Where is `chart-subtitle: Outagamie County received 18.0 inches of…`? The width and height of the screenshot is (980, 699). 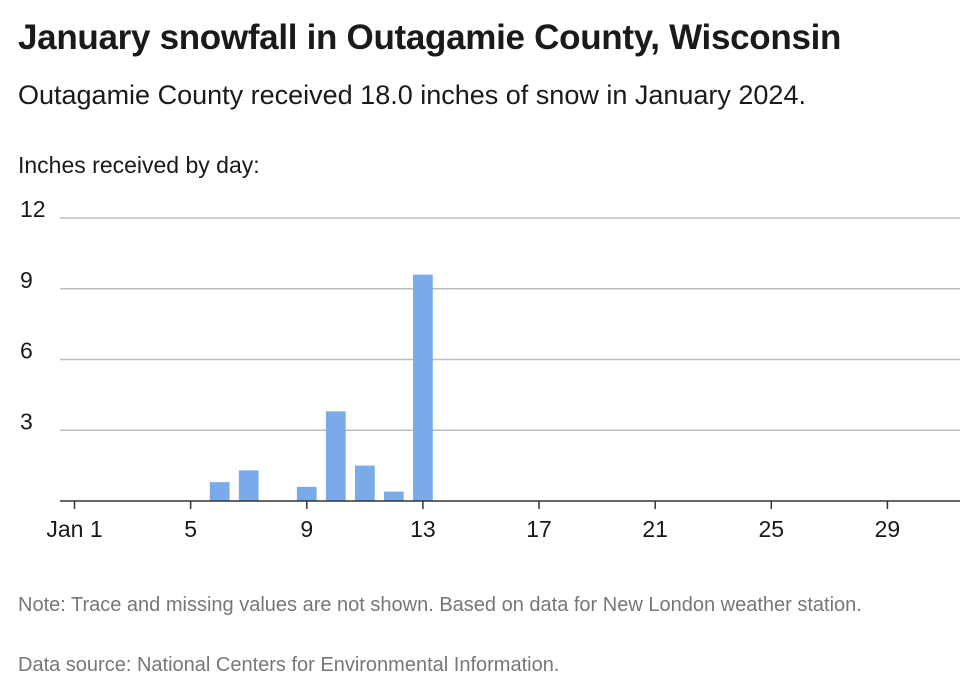
chart-subtitle: Outagamie County received 18.0 inches of… is located at coordinates (412, 95).